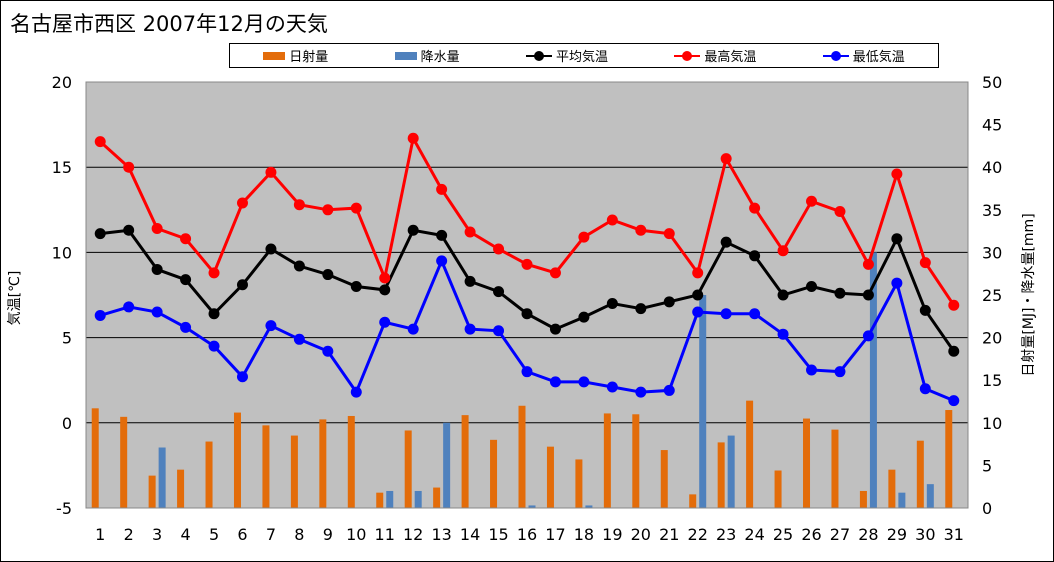 The image size is (1054, 562). I want to click on y-right-tick-label: 35, so click(992, 210).